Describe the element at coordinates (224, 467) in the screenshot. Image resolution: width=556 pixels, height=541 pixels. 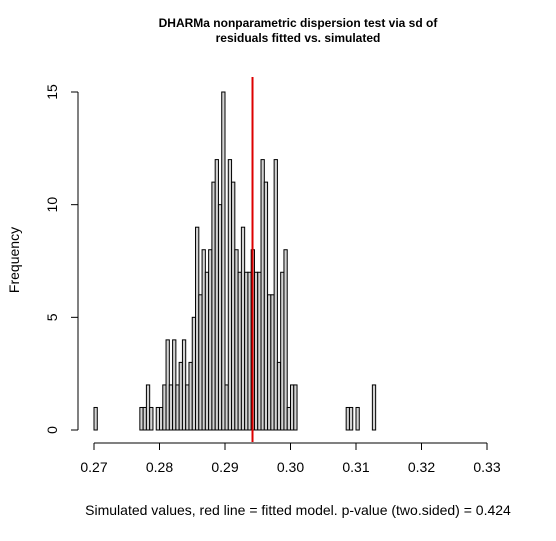
I see `x-tick-label: 0.29` at that location.